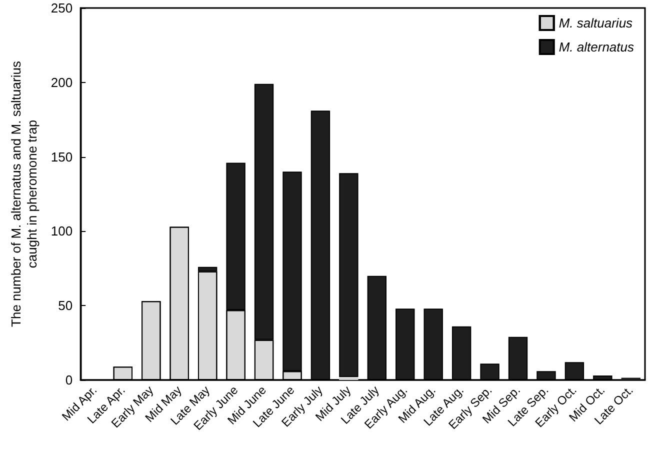 The width and height of the screenshot is (653, 455). I want to click on y-axis-title: The number of M. alternatus and M. saltuarius caught in pheromone trap, so click(24, 193).